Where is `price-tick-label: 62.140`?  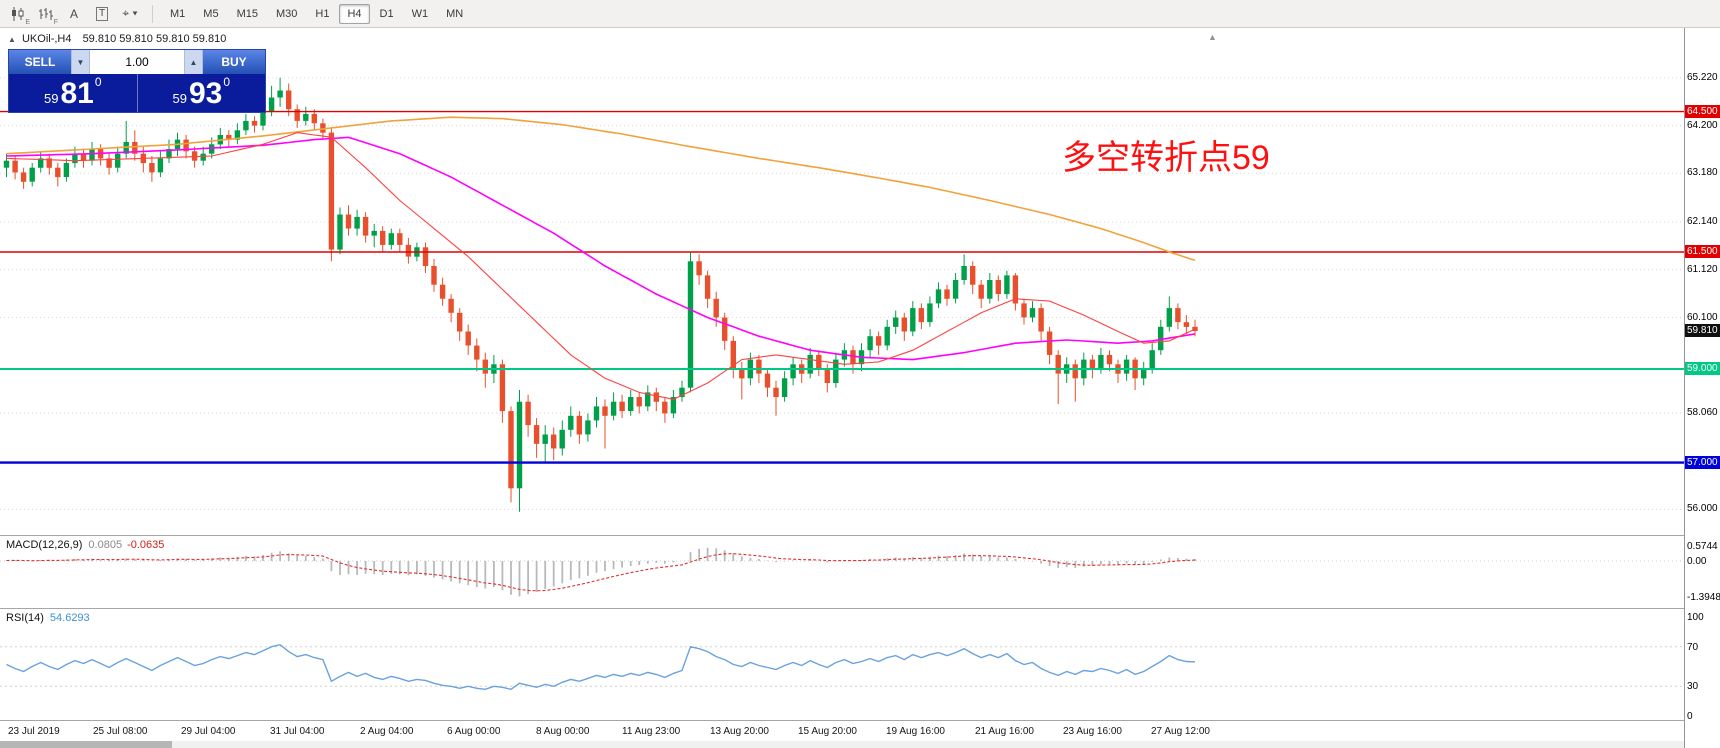 price-tick-label: 62.140 is located at coordinates (1702, 221).